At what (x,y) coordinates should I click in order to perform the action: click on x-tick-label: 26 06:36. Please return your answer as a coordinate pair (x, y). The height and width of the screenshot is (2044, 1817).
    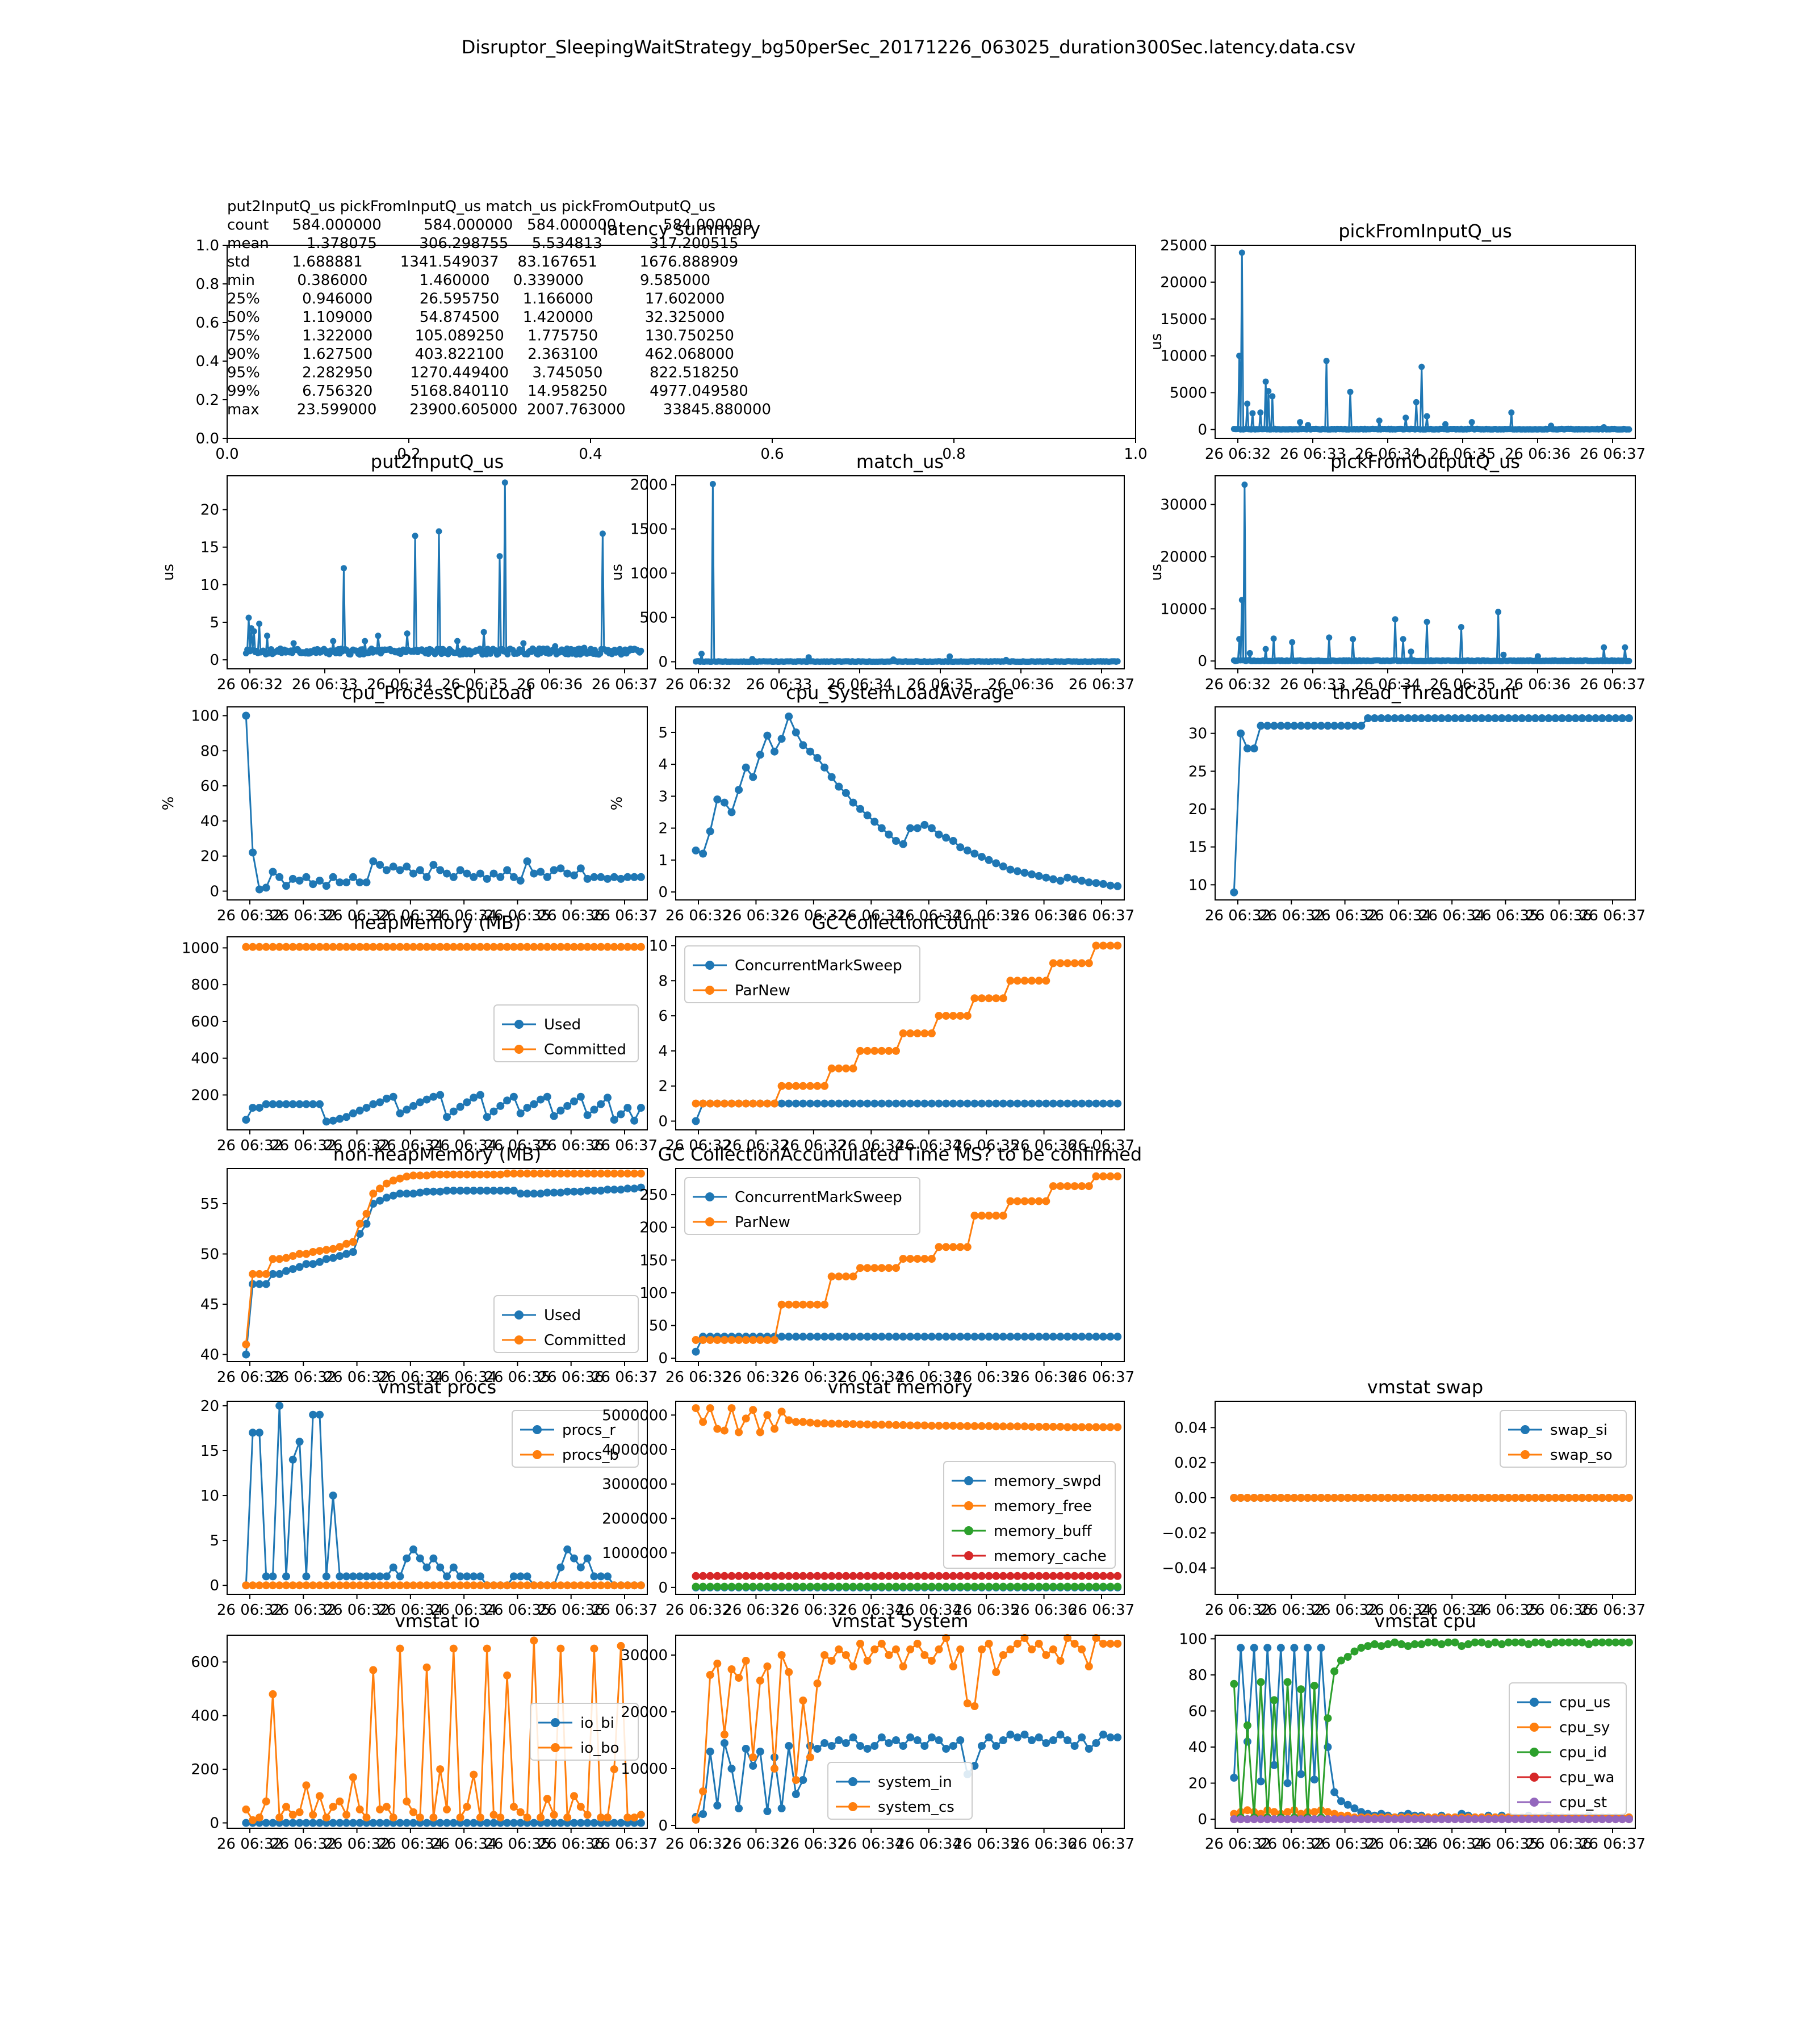
    Looking at the image, I should click on (1538, 685).